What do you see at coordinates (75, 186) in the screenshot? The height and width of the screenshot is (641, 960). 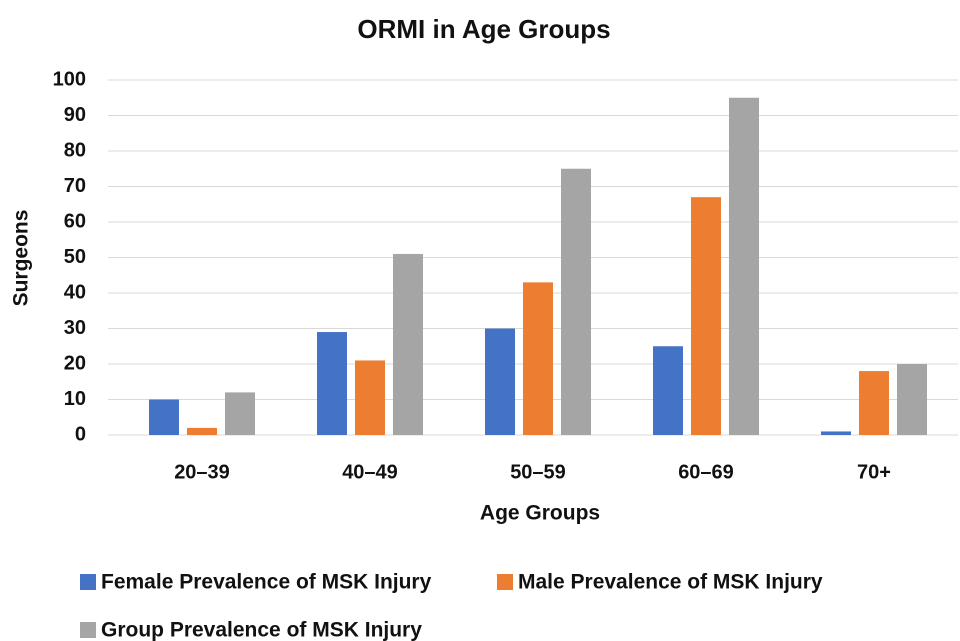 I see `y-tick-label: 70` at bounding box center [75, 186].